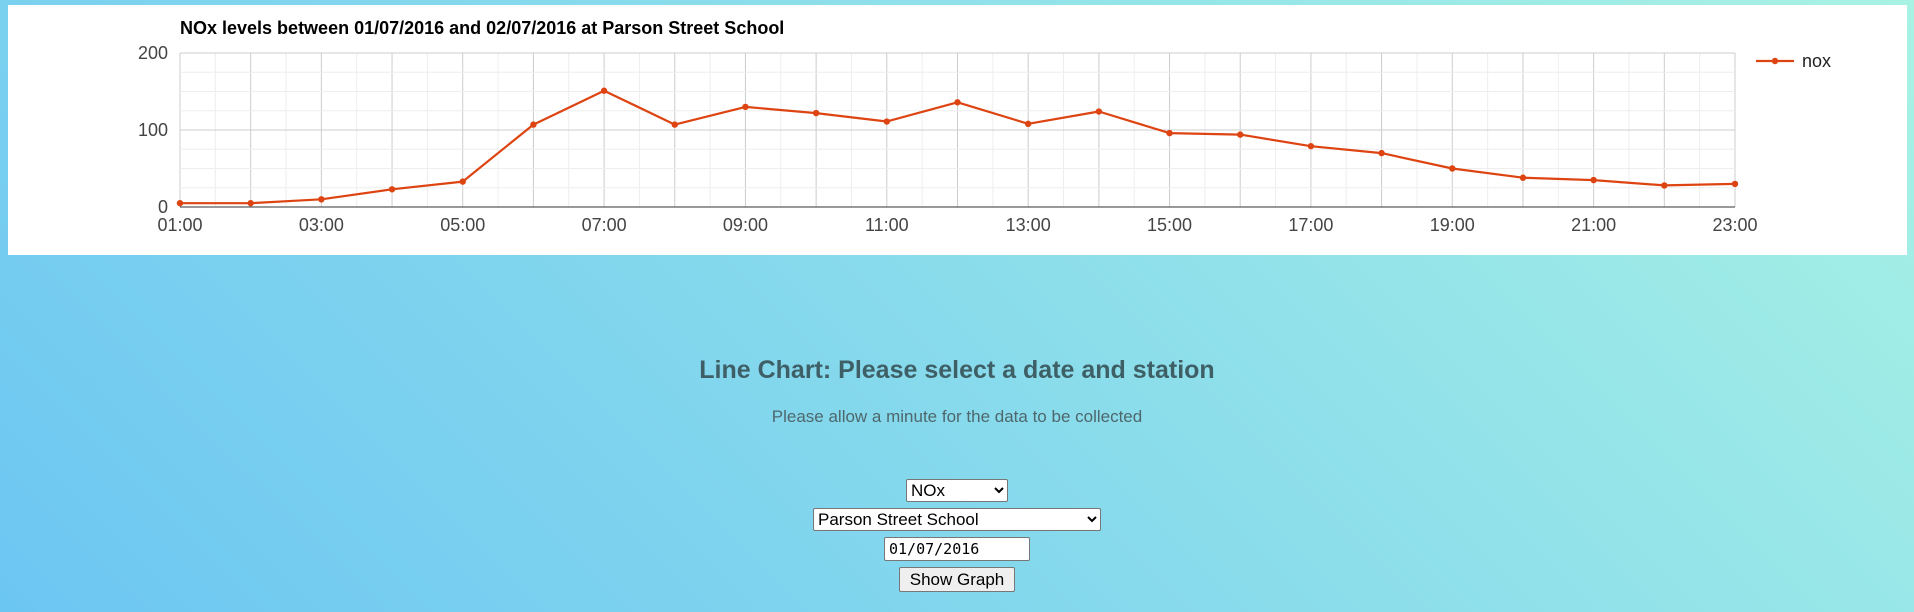  What do you see at coordinates (1310, 225) in the screenshot?
I see `x-tick-label: 17:00` at bounding box center [1310, 225].